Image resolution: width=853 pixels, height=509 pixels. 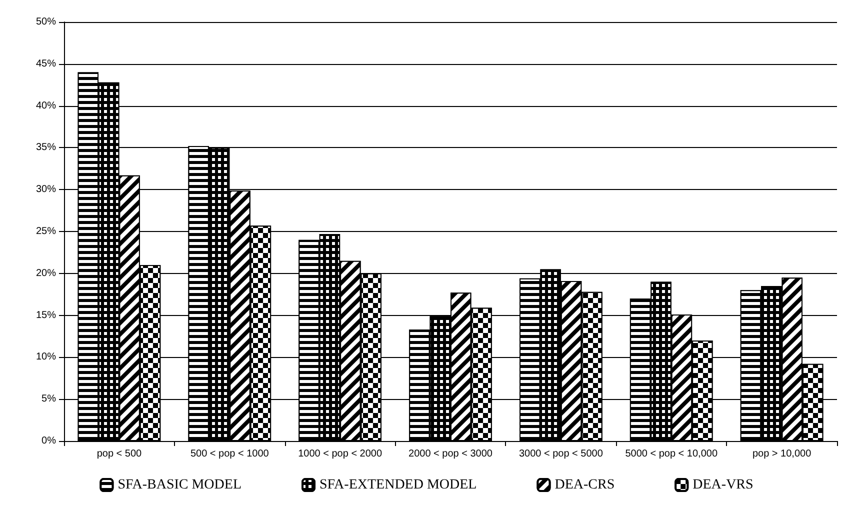 I want to click on y-tick-label: 5%, so click(x=49, y=399).